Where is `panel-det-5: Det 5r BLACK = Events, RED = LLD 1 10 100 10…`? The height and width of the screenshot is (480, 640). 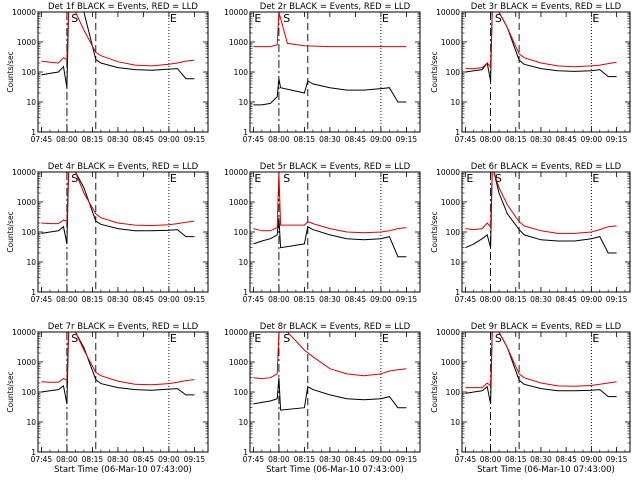
panel-det-5: Det 5r BLACK = Events, RED = LLD 1 10 100 10… is located at coordinates (322, 233).